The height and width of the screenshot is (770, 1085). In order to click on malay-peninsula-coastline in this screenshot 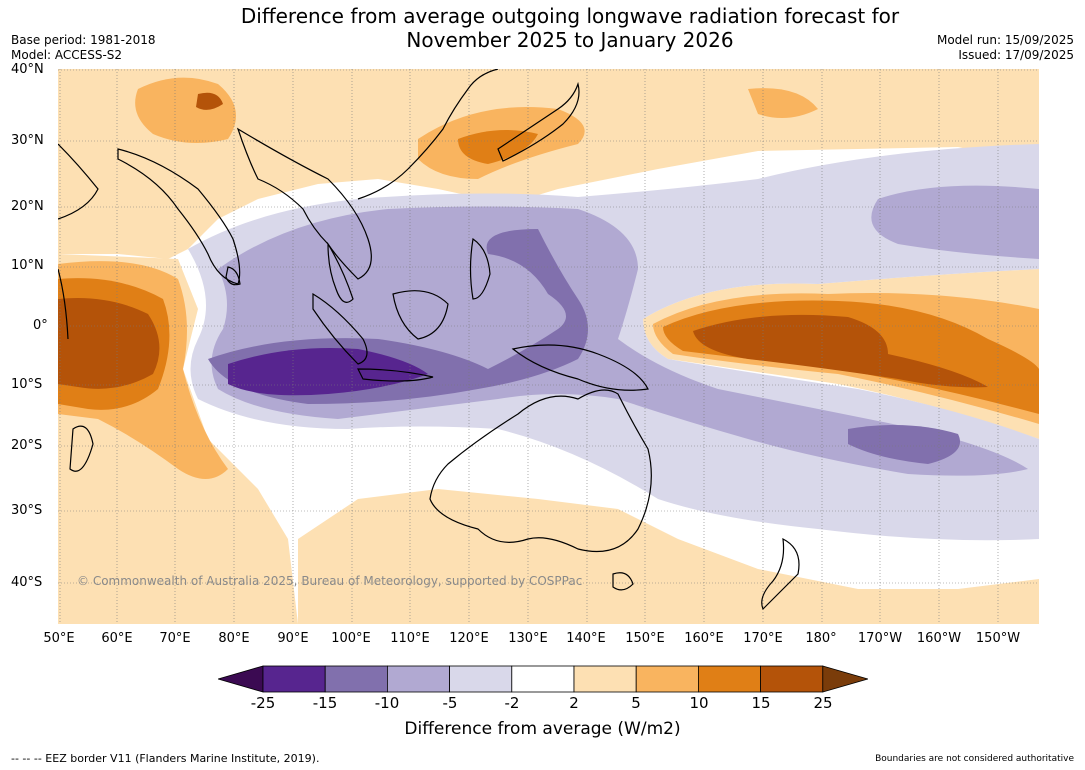, I will do `click(340, 272)`.